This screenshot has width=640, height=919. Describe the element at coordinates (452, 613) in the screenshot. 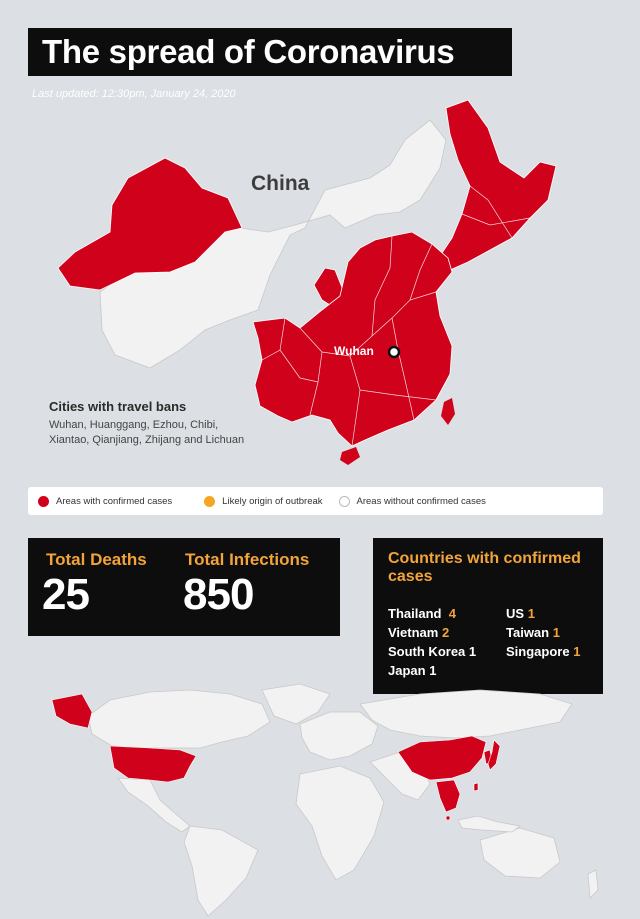

I see `country-count: 4` at that location.